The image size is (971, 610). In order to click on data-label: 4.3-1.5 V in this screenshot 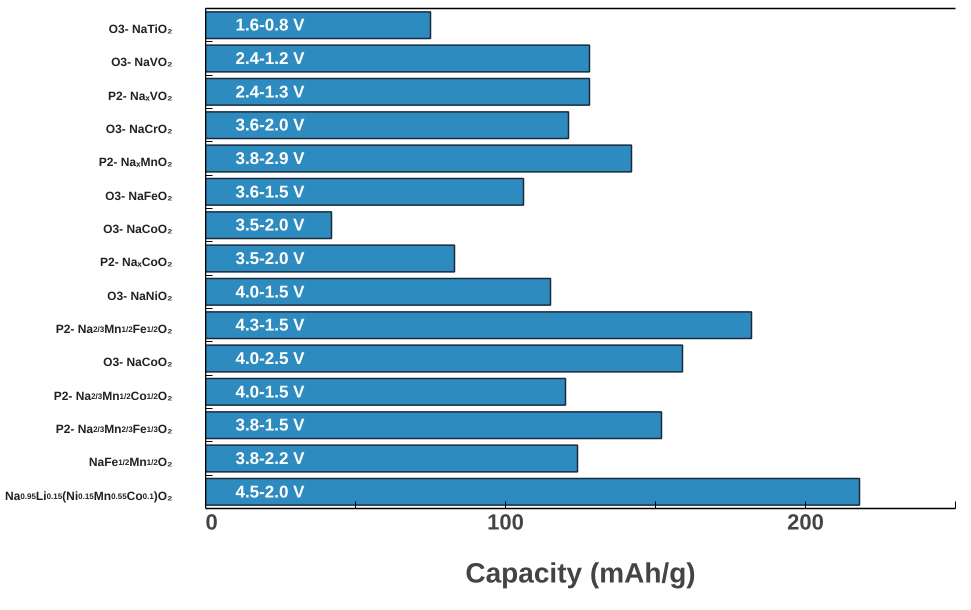, I will do `click(271, 325)`.